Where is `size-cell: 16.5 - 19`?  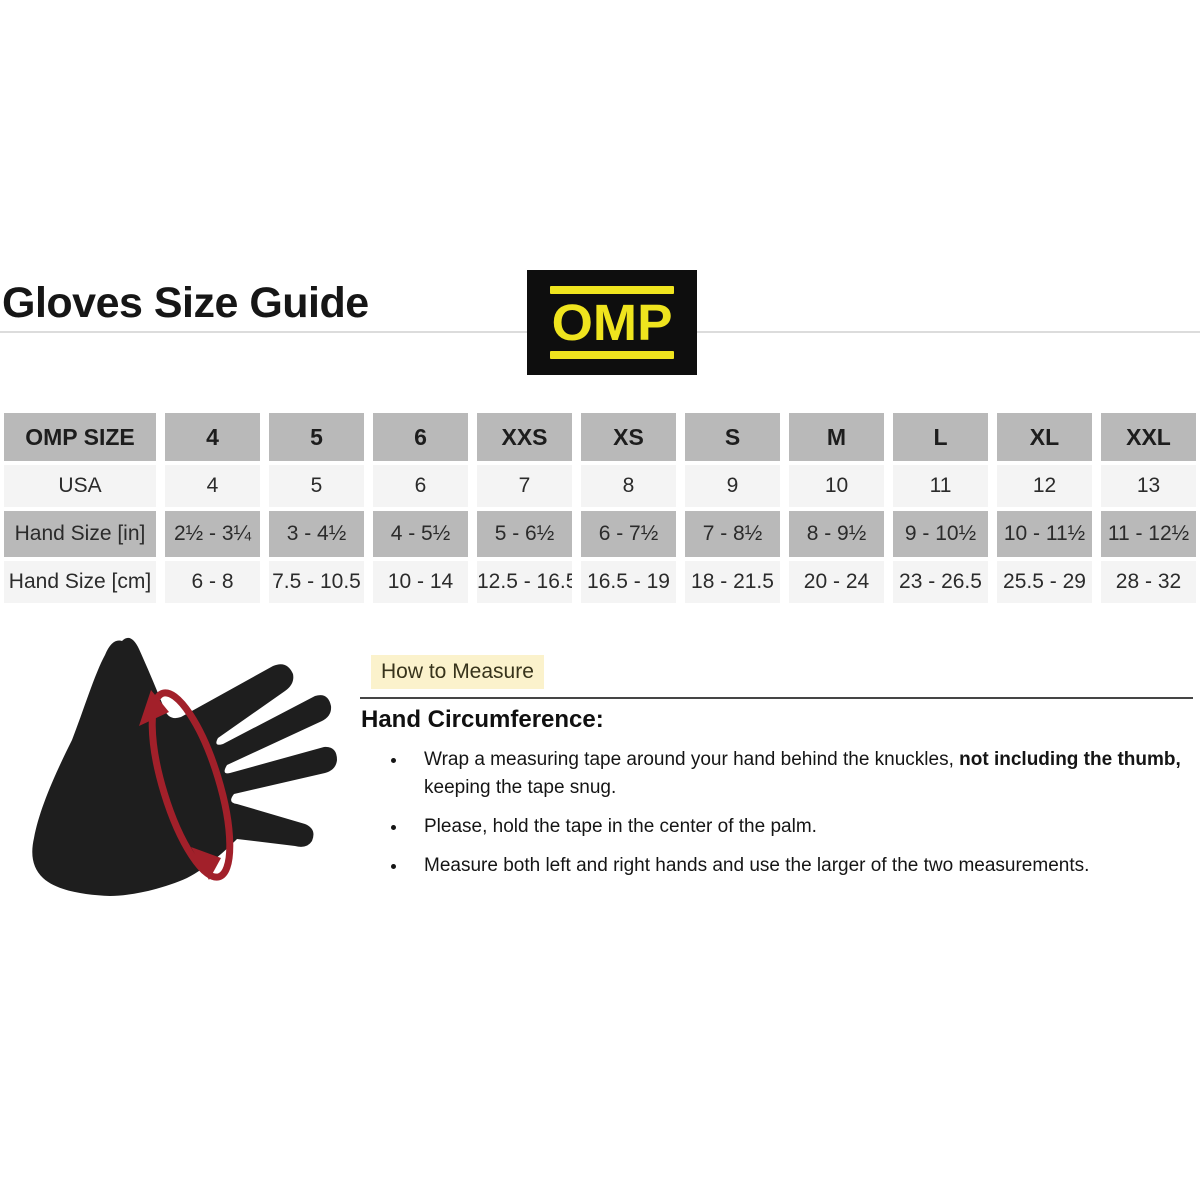
size-cell: 16.5 - 19 is located at coordinates (628, 582).